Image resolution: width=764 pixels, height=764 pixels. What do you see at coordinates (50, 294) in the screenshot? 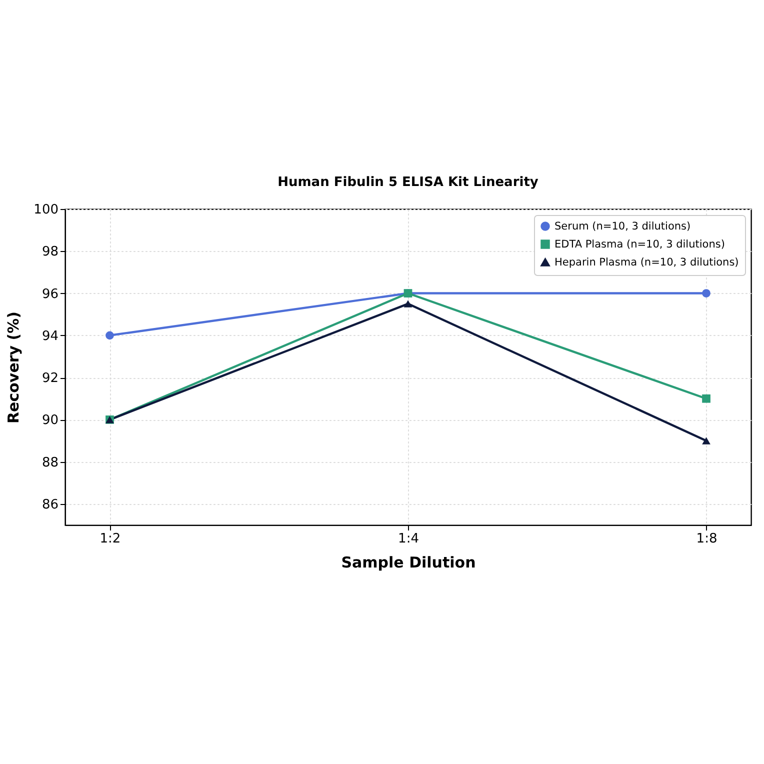
I see `y-tick-label: 96` at bounding box center [50, 294].